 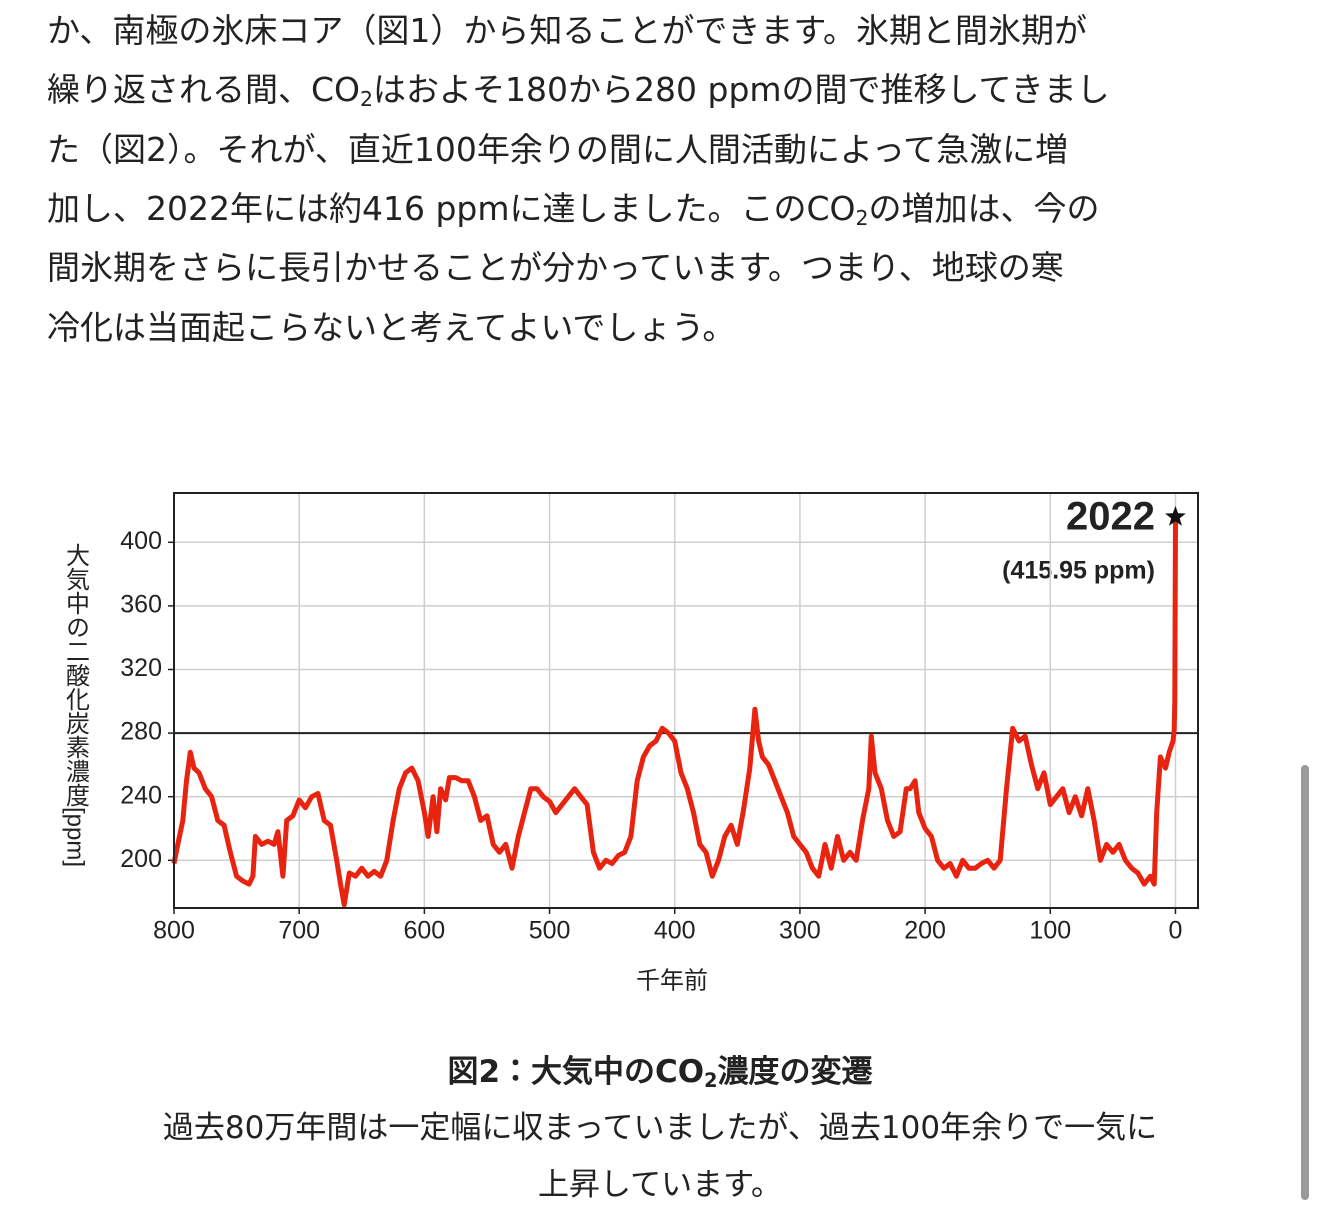 I want to click on text-line: 間氷期をさらに長引かせることが分かっています。つまり、地球の寒, so click(x=555, y=268).